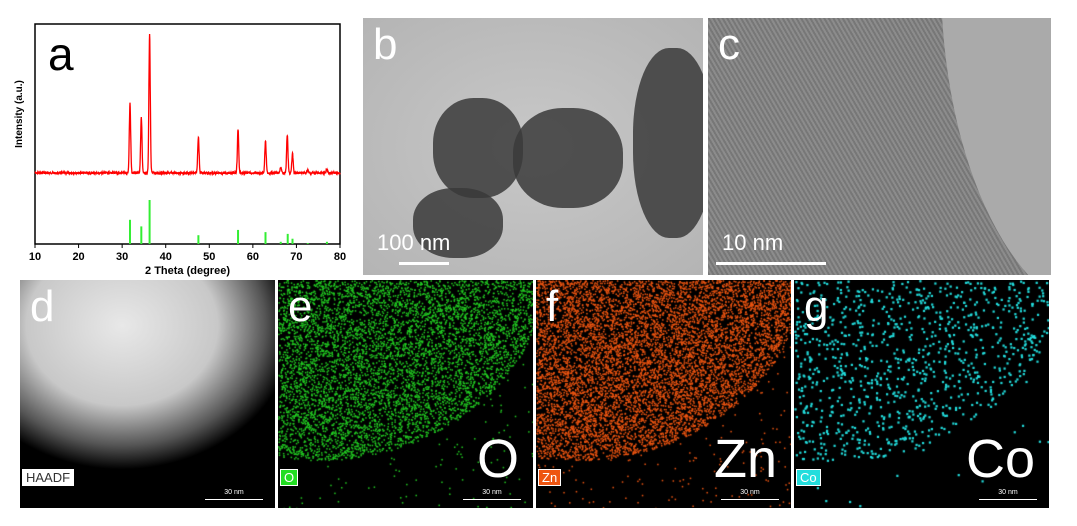 The width and height of the screenshot is (1077, 526). What do you see at coordinates (253, 257) in the screenshot?
I see `x-tick-label: 60` at bounding box center [253, 257].